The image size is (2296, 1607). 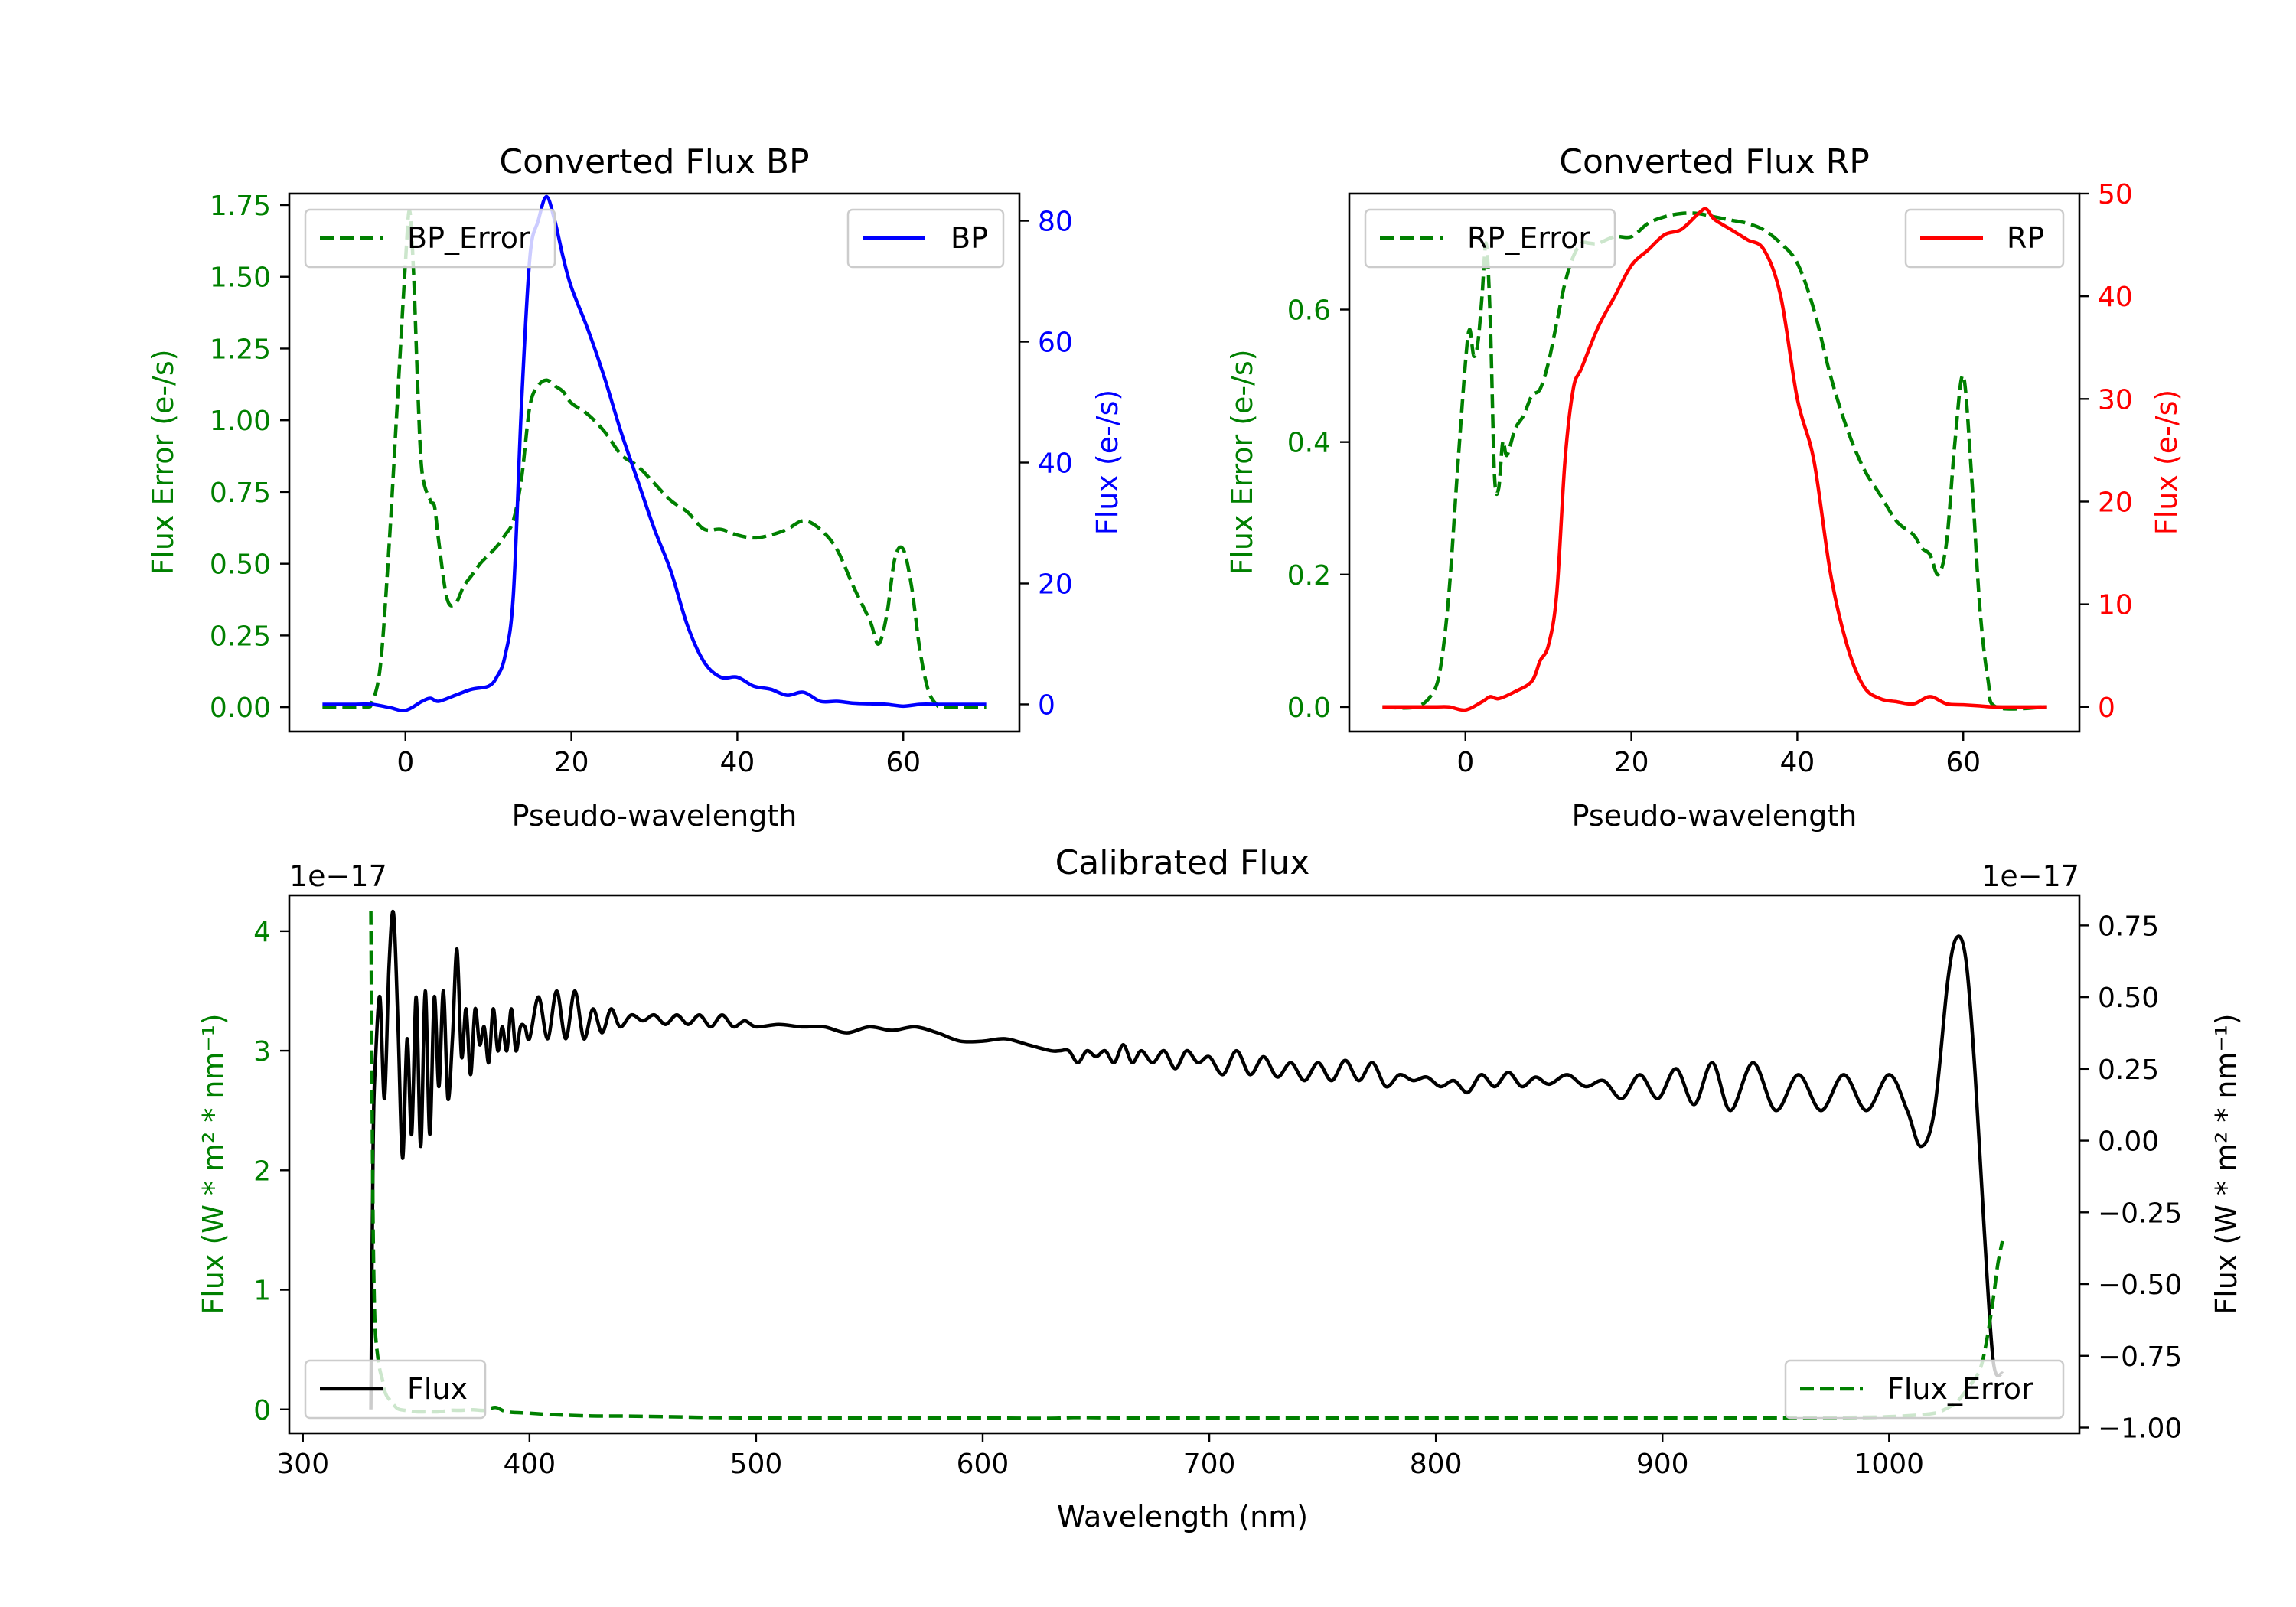 I want to click on y-tick-label-left: 0, so click(x=262, y=1410).